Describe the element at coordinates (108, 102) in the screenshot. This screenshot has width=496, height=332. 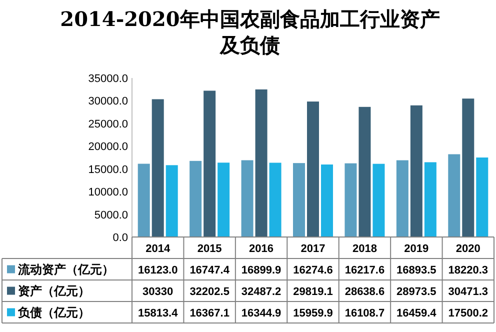
I see `y-tick-label: 30000.0` at that location.